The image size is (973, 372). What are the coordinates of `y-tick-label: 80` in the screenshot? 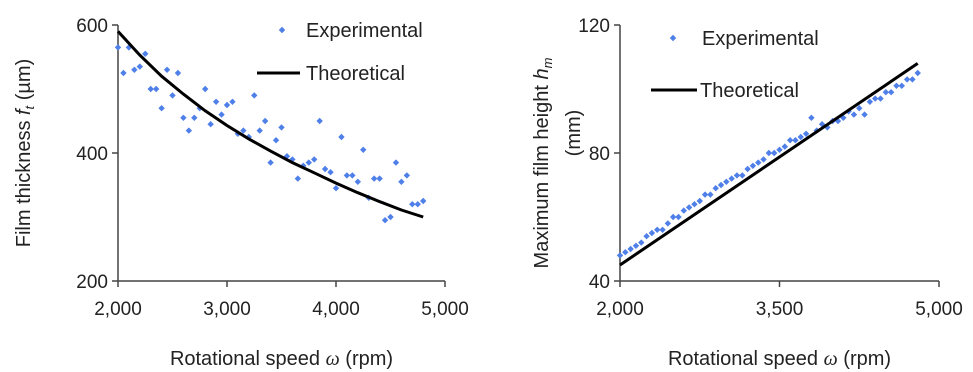 It's located at (599, 154).